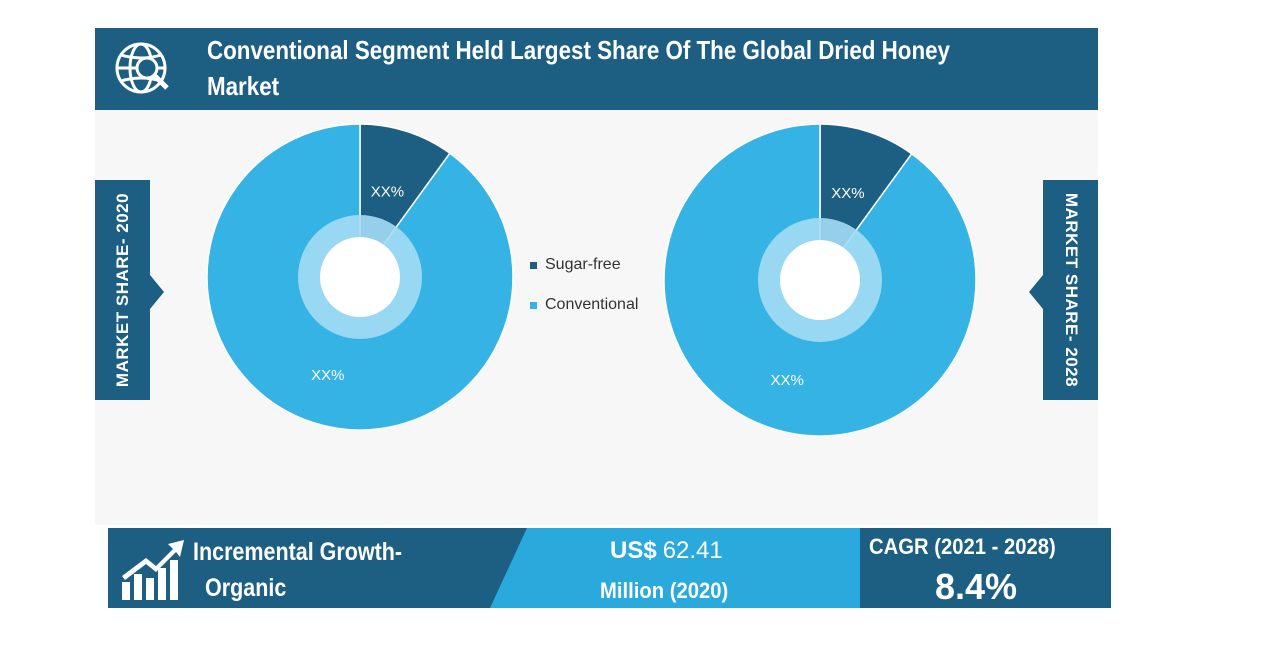  Describe the element at coordinates (633, 550) in the screenshot. I see `currency-prefix: US$` at that location.